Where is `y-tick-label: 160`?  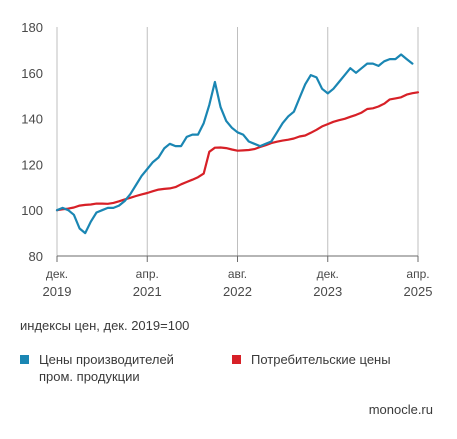
y-tick-label: 160 is located at coordinates (32, 73).